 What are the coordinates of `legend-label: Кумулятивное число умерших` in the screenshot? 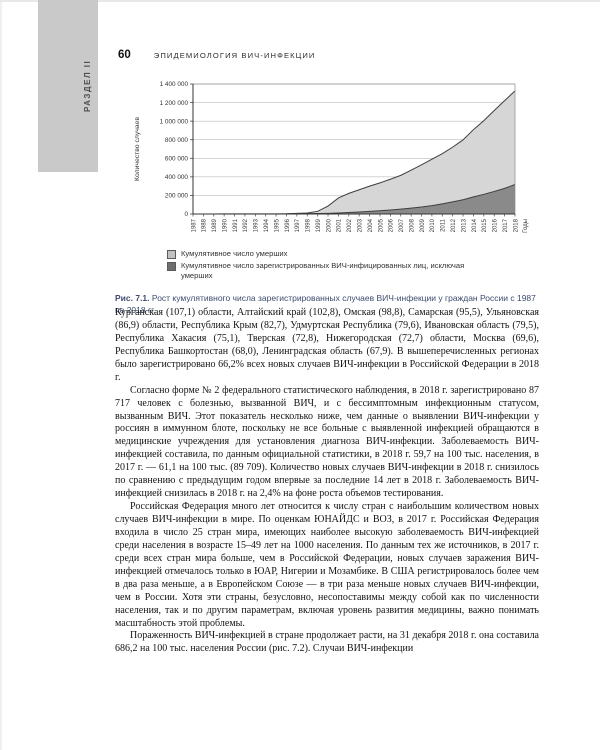 It's located at (234, 253).